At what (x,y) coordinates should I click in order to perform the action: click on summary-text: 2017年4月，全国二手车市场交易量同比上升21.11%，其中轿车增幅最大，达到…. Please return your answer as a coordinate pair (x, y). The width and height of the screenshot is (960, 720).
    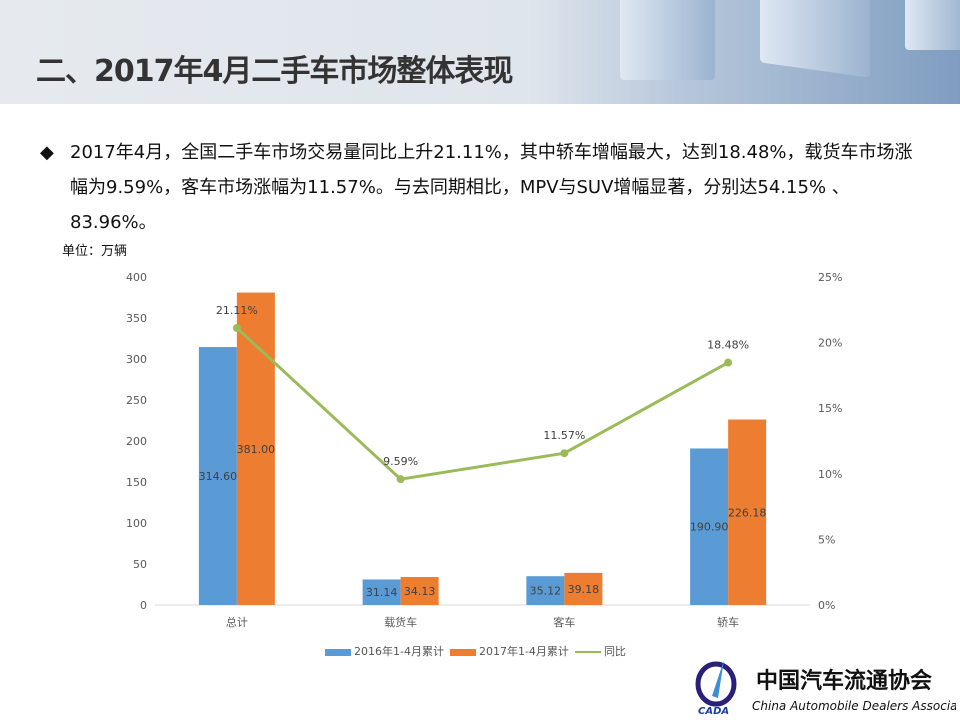
    Looking at the image, I should click on (491, 187).